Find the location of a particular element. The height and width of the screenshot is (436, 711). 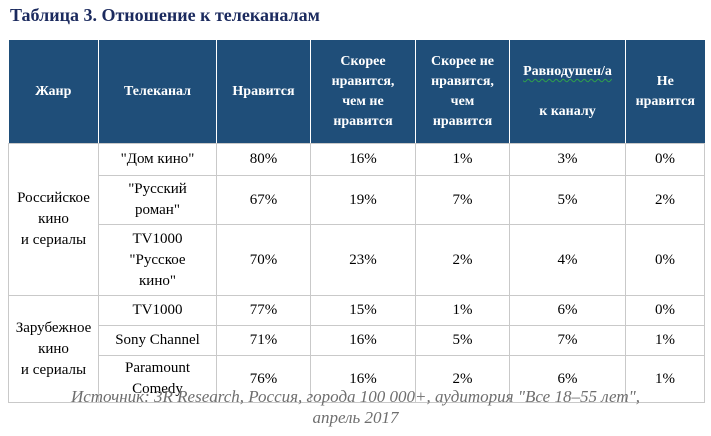

genre-cell-foreign: Зарубежное кино и сериалы is located at coordinates (53, 349).